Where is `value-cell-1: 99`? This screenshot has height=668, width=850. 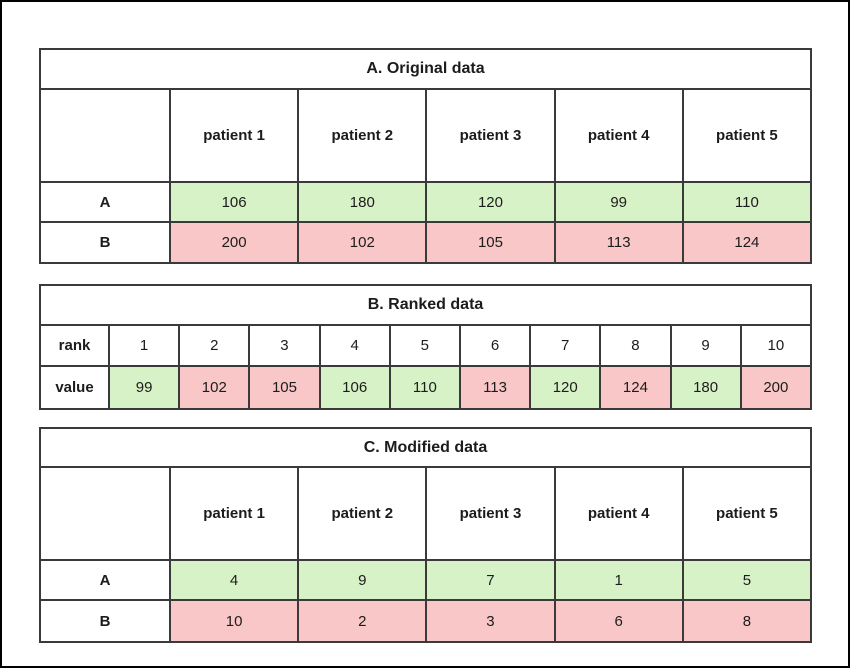
value-cell-1: 99 is located at coordinates (144, 387).